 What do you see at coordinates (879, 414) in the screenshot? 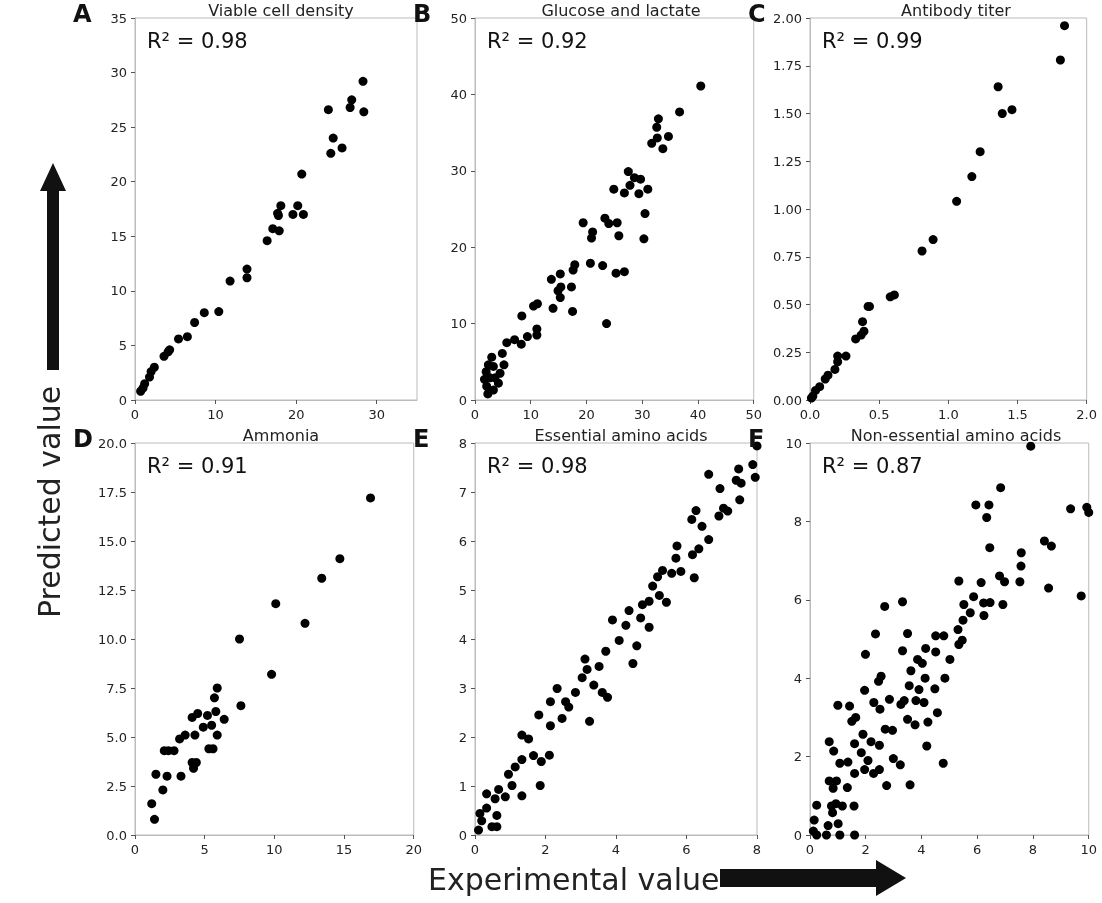
I see `x-tick-label: 0.5` at bounding box center [879, 414].